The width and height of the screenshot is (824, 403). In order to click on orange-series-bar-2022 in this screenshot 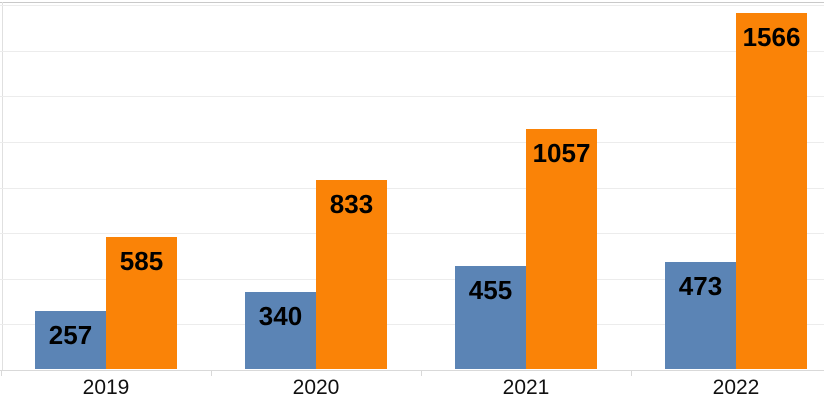, I will do `click(771, 191)`.